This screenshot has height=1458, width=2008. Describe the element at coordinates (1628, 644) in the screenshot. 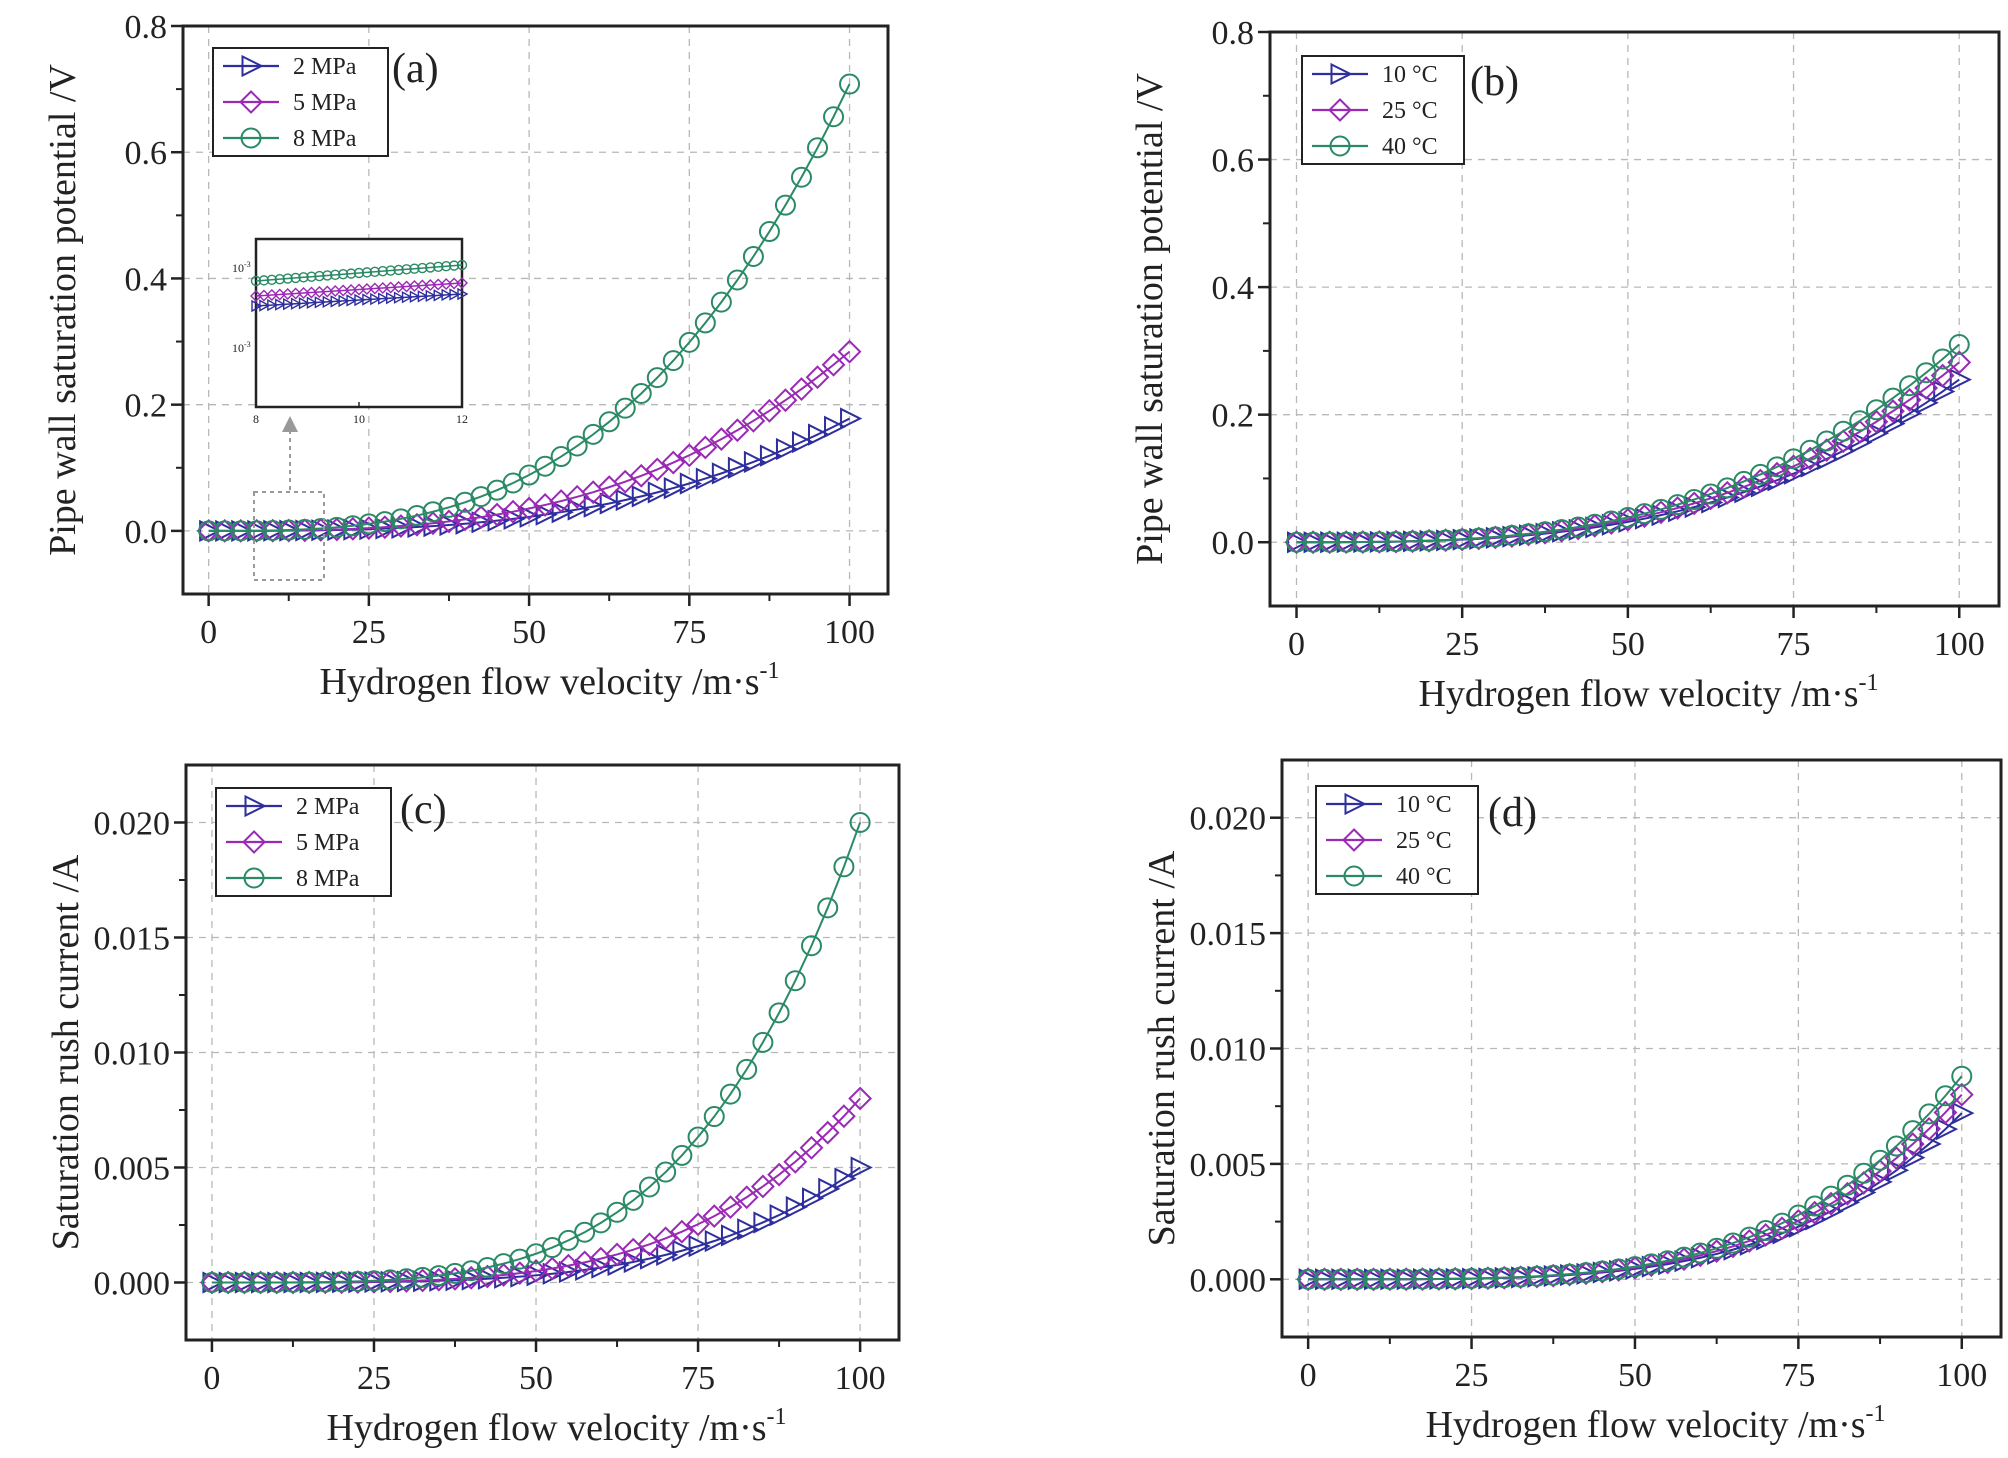

I see `x-tick-label: 50` at that location.